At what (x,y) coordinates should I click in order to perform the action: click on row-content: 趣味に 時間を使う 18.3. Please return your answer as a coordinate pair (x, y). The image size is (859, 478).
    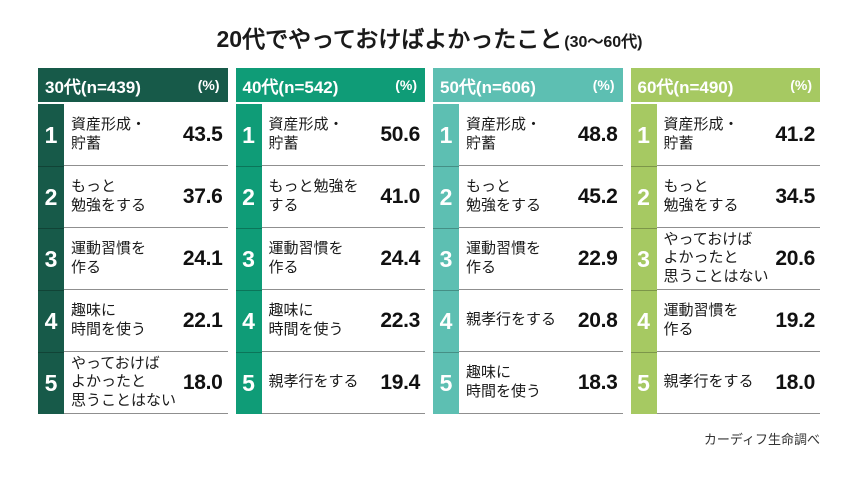
    Looking at the image, I should click on (541, 383).